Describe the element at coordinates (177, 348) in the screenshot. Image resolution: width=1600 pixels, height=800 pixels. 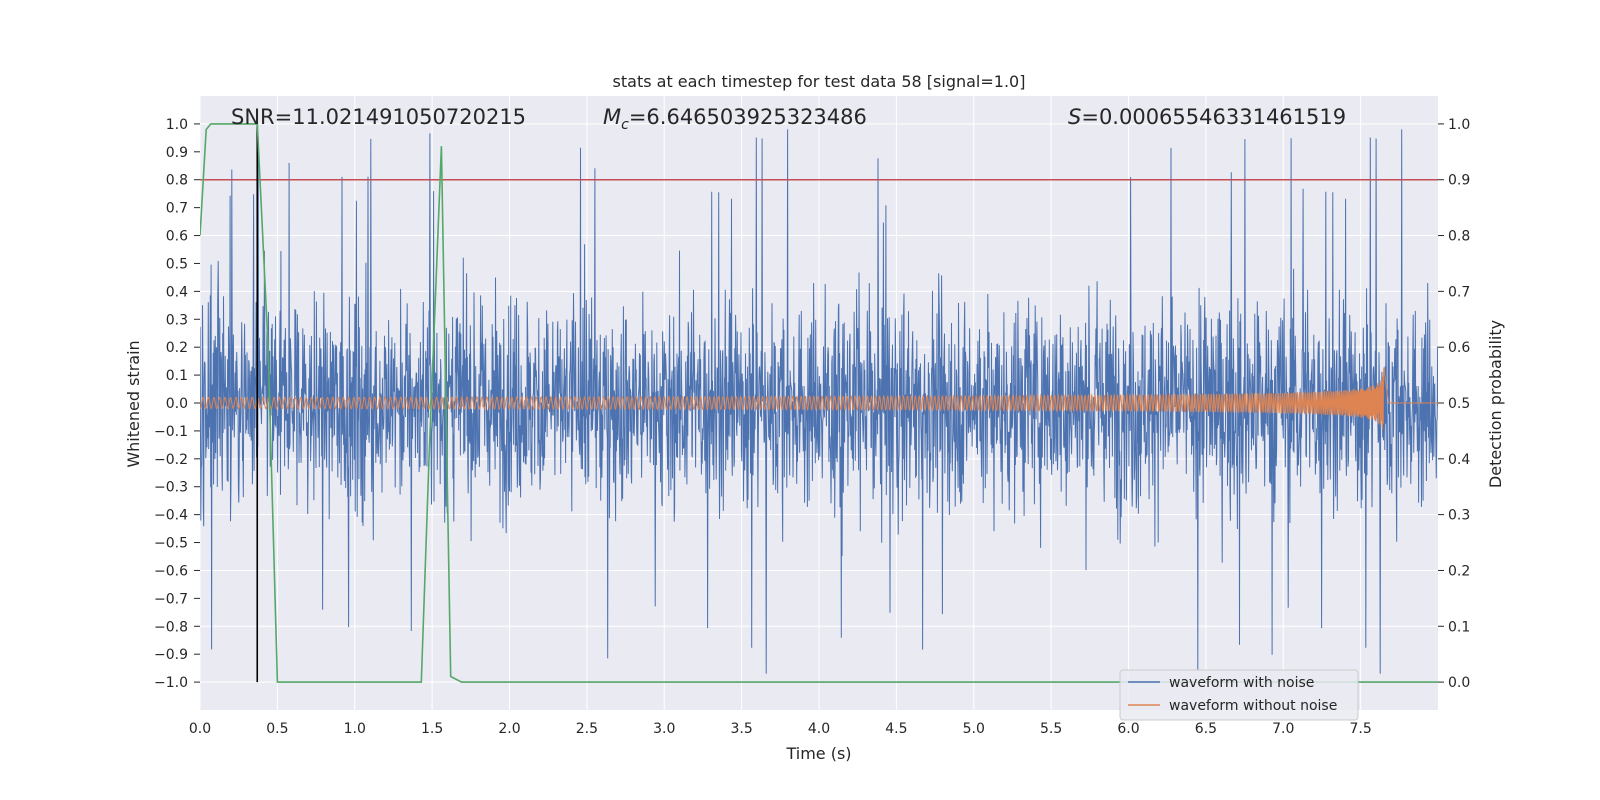
I see `y-tick-label-12: 0.2` at that location.